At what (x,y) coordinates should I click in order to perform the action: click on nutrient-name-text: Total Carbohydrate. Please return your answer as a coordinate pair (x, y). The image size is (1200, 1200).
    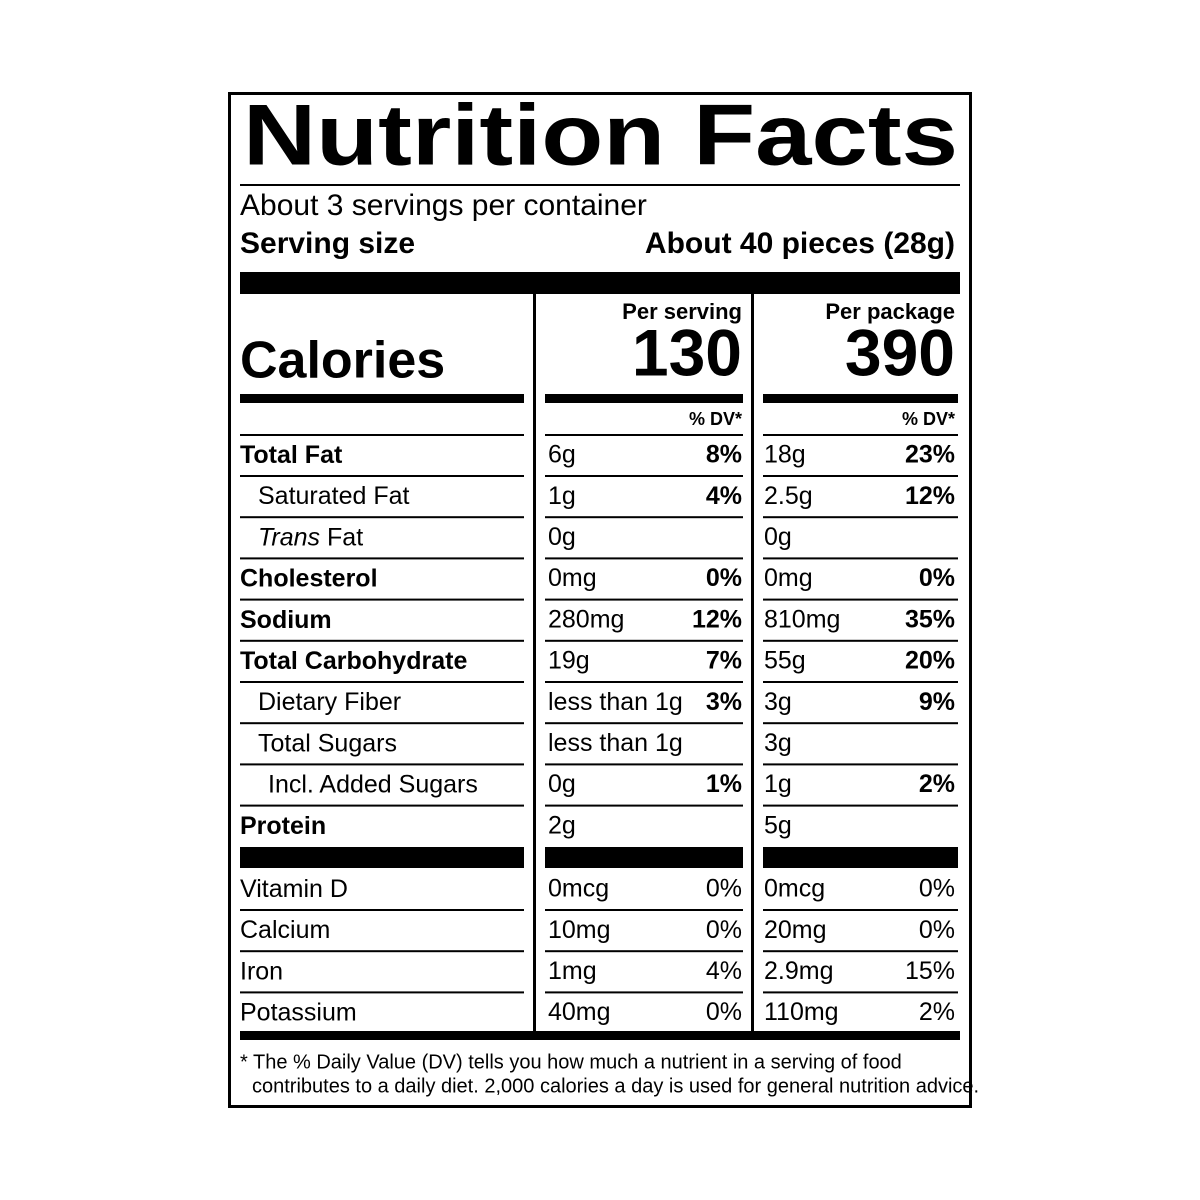
    Looking at the image, I should click on (353, 661).